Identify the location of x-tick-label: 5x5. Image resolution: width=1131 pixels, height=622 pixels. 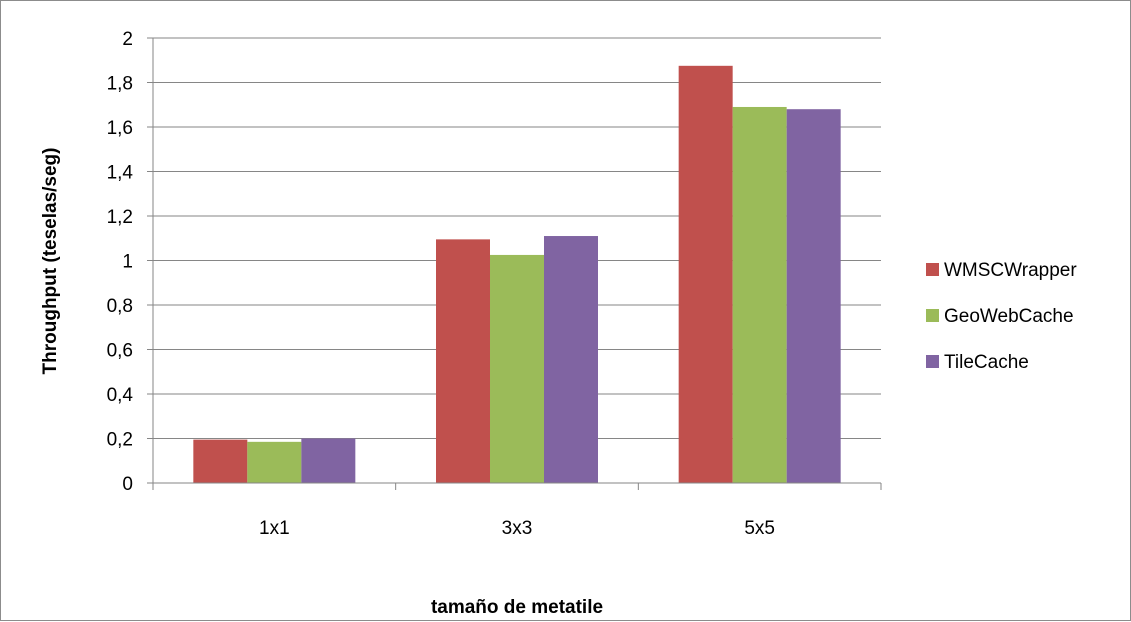
(759, 528).